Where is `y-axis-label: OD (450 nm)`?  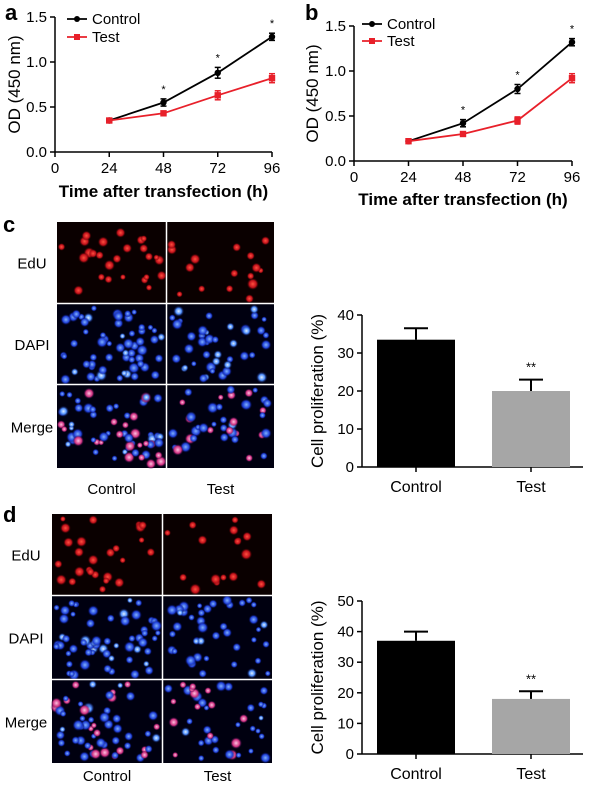
y-axis-label: OD (450 nm) is located at coordinates (14, 84).